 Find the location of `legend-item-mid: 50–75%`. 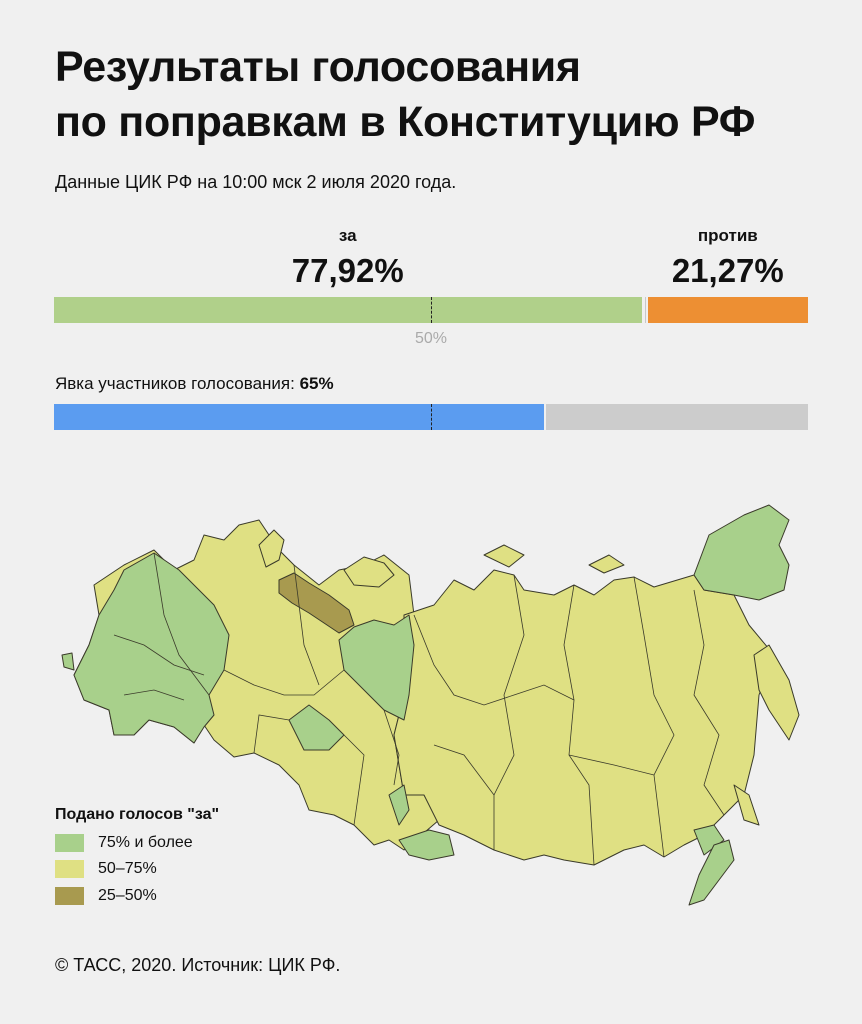

legend-item-mid: 50–75% is located at coordinates (106, 869).